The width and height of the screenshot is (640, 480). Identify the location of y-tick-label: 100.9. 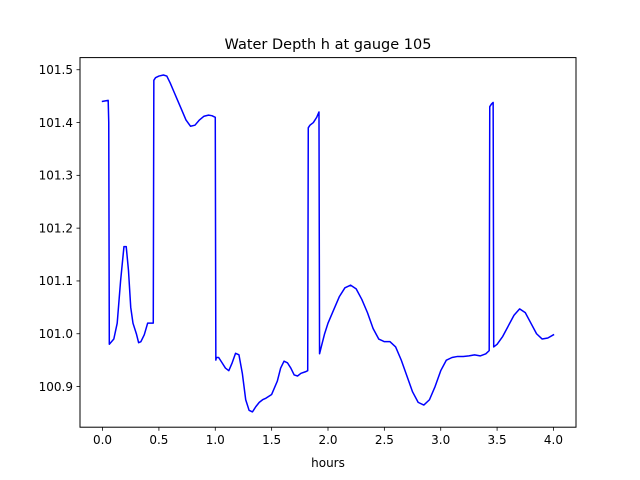
(56, 387).